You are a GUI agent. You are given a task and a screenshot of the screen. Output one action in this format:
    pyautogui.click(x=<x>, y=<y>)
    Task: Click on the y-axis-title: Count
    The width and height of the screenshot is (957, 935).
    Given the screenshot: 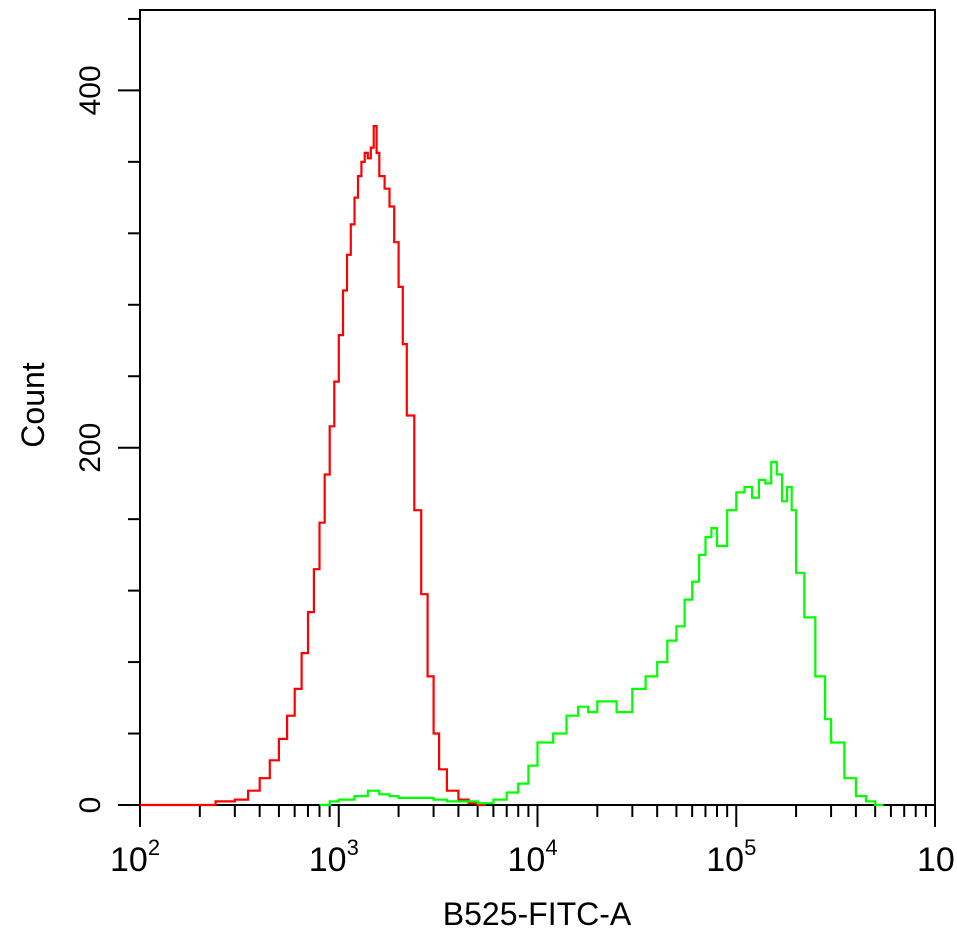 What is the action you would take?
    pyautogui.click(x=33, y=405)
    